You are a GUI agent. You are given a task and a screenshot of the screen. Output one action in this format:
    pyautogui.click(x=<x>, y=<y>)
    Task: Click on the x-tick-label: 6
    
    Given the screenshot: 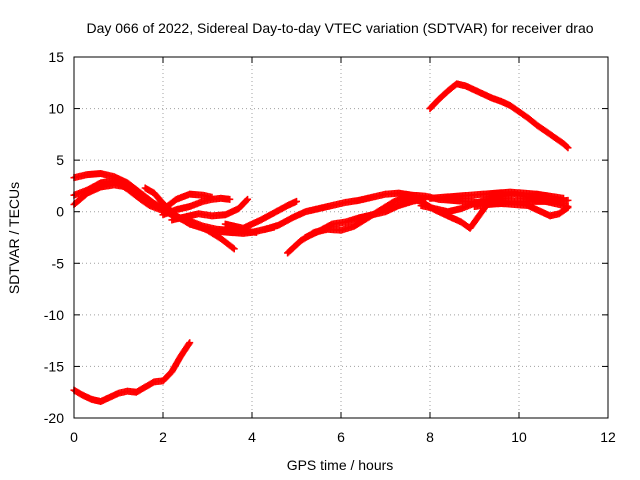 What is the action you would take?
    pyautogui.click(x=341, y=437)
    